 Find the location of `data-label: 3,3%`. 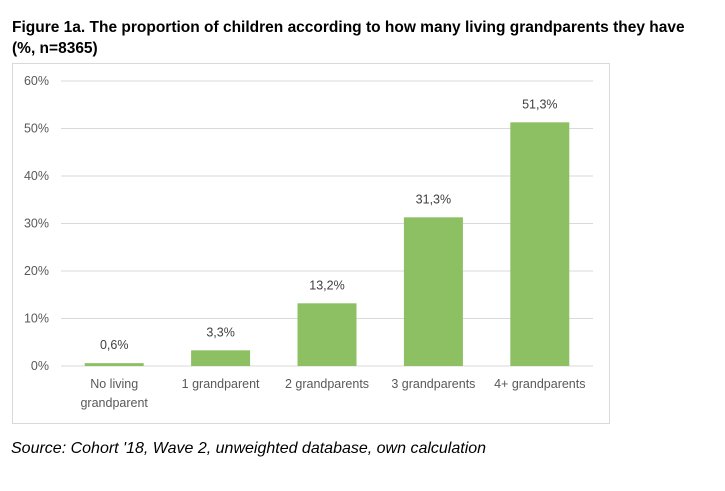

data-label: 3,3% is located at coordinates (220, 332).